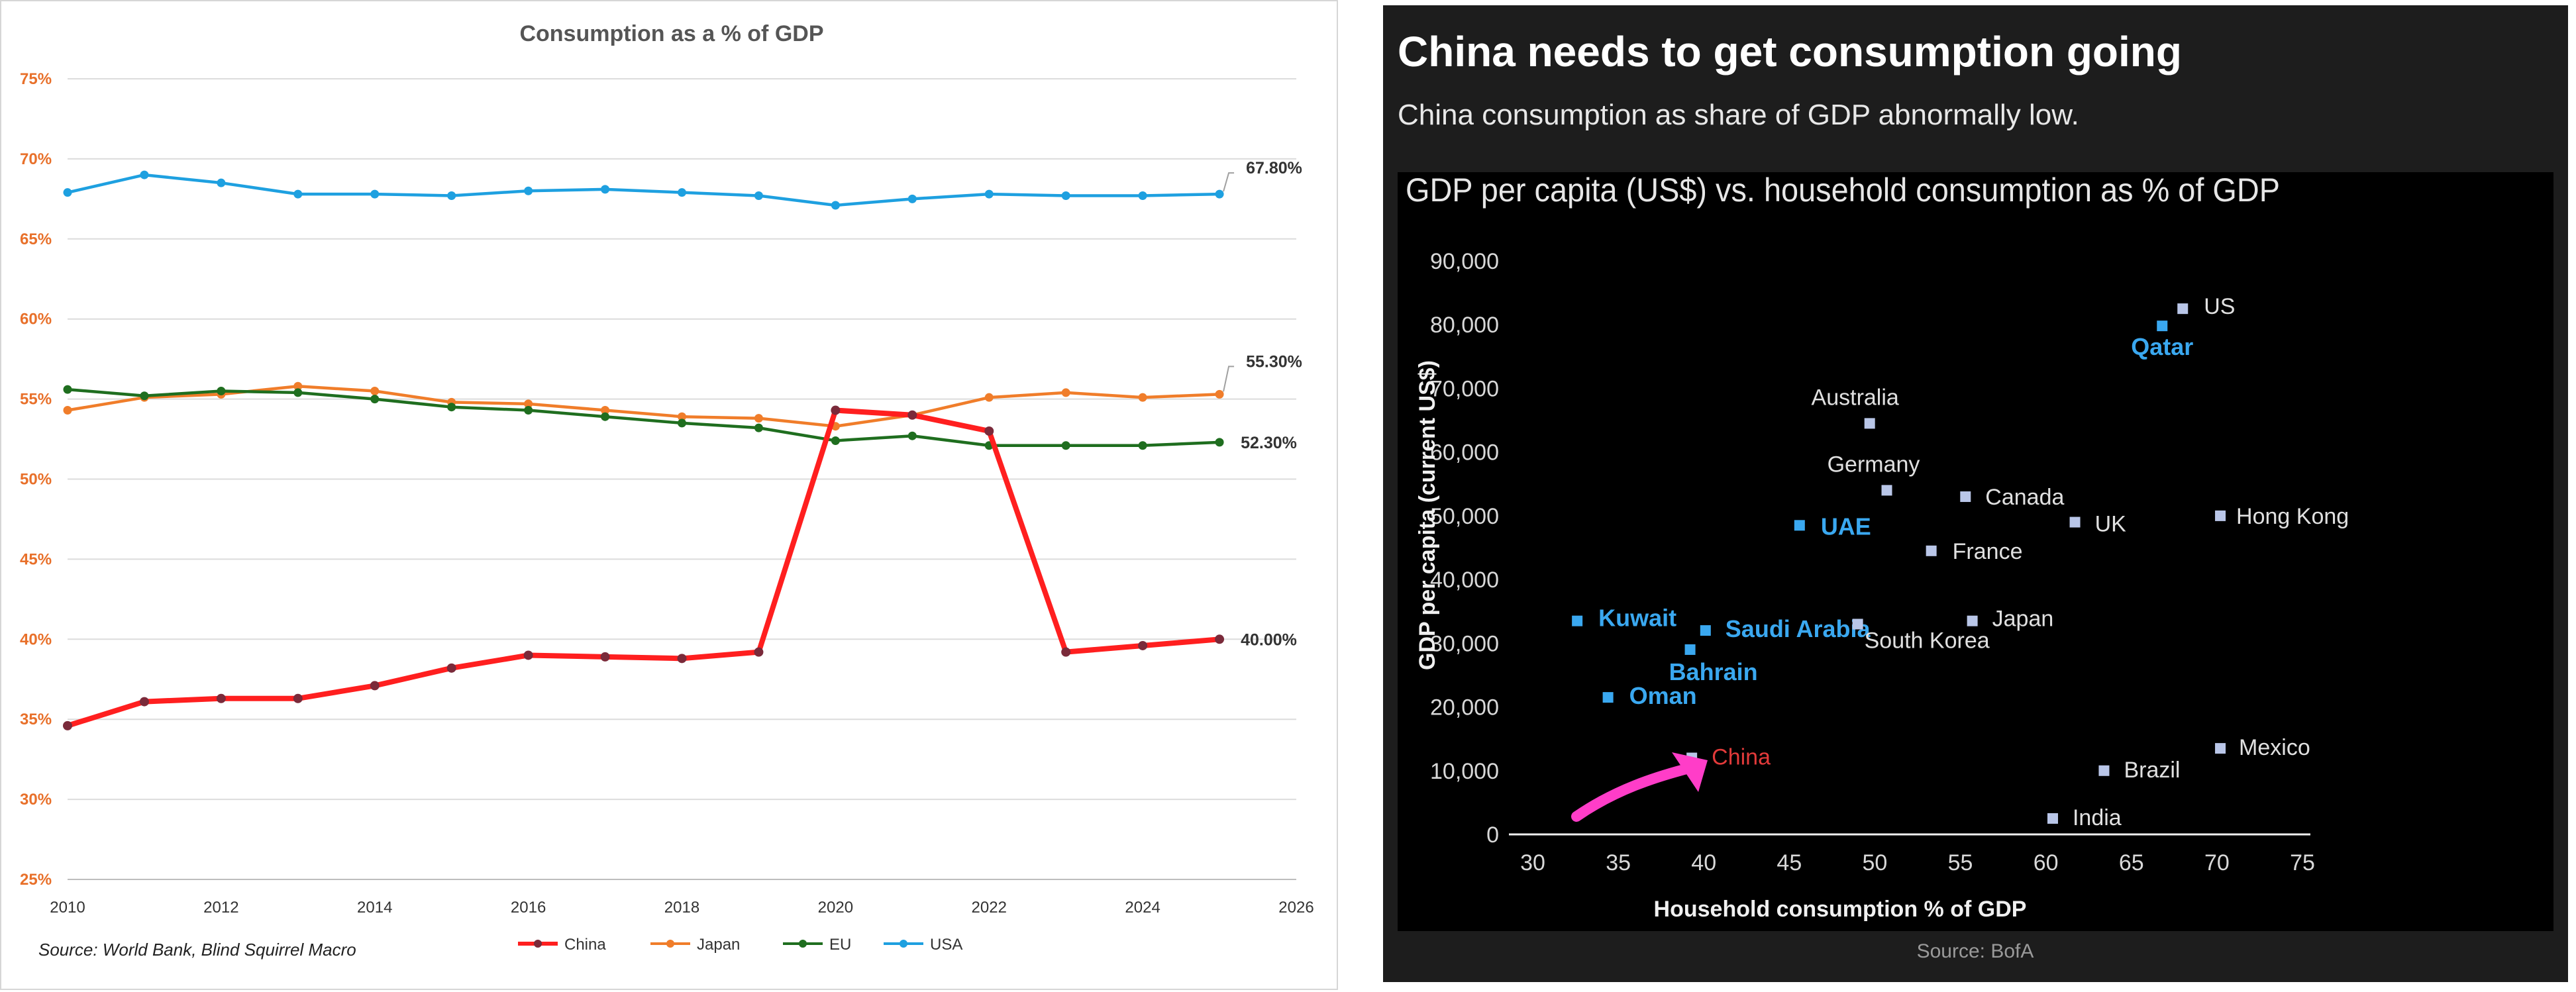 This screenshot has height=992, width=2576. What do you see at coordinates (671, 33) in the screenshot?
I see `line-chart-title: Consumption as a % of GDP` at bounding box center [671, 33].